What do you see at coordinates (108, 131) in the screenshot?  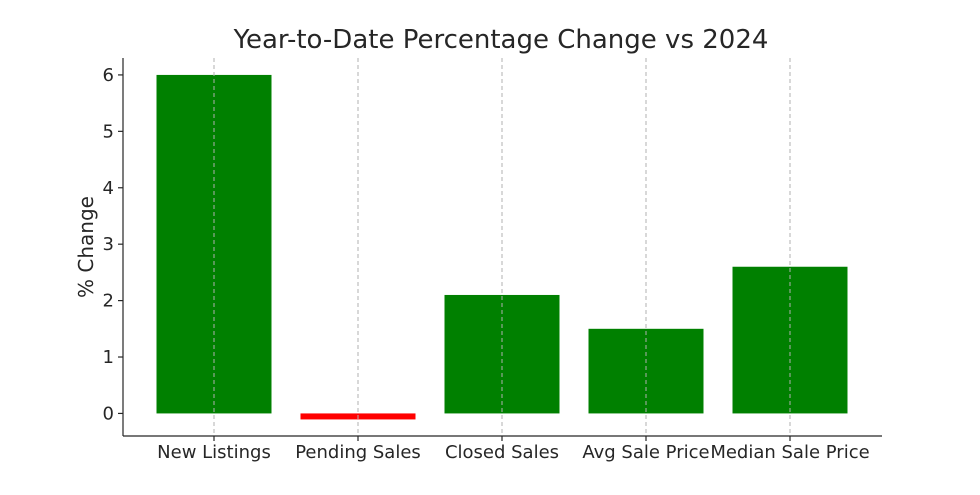 I see `y-tick-label: 5` at bounding box center [108, 131].